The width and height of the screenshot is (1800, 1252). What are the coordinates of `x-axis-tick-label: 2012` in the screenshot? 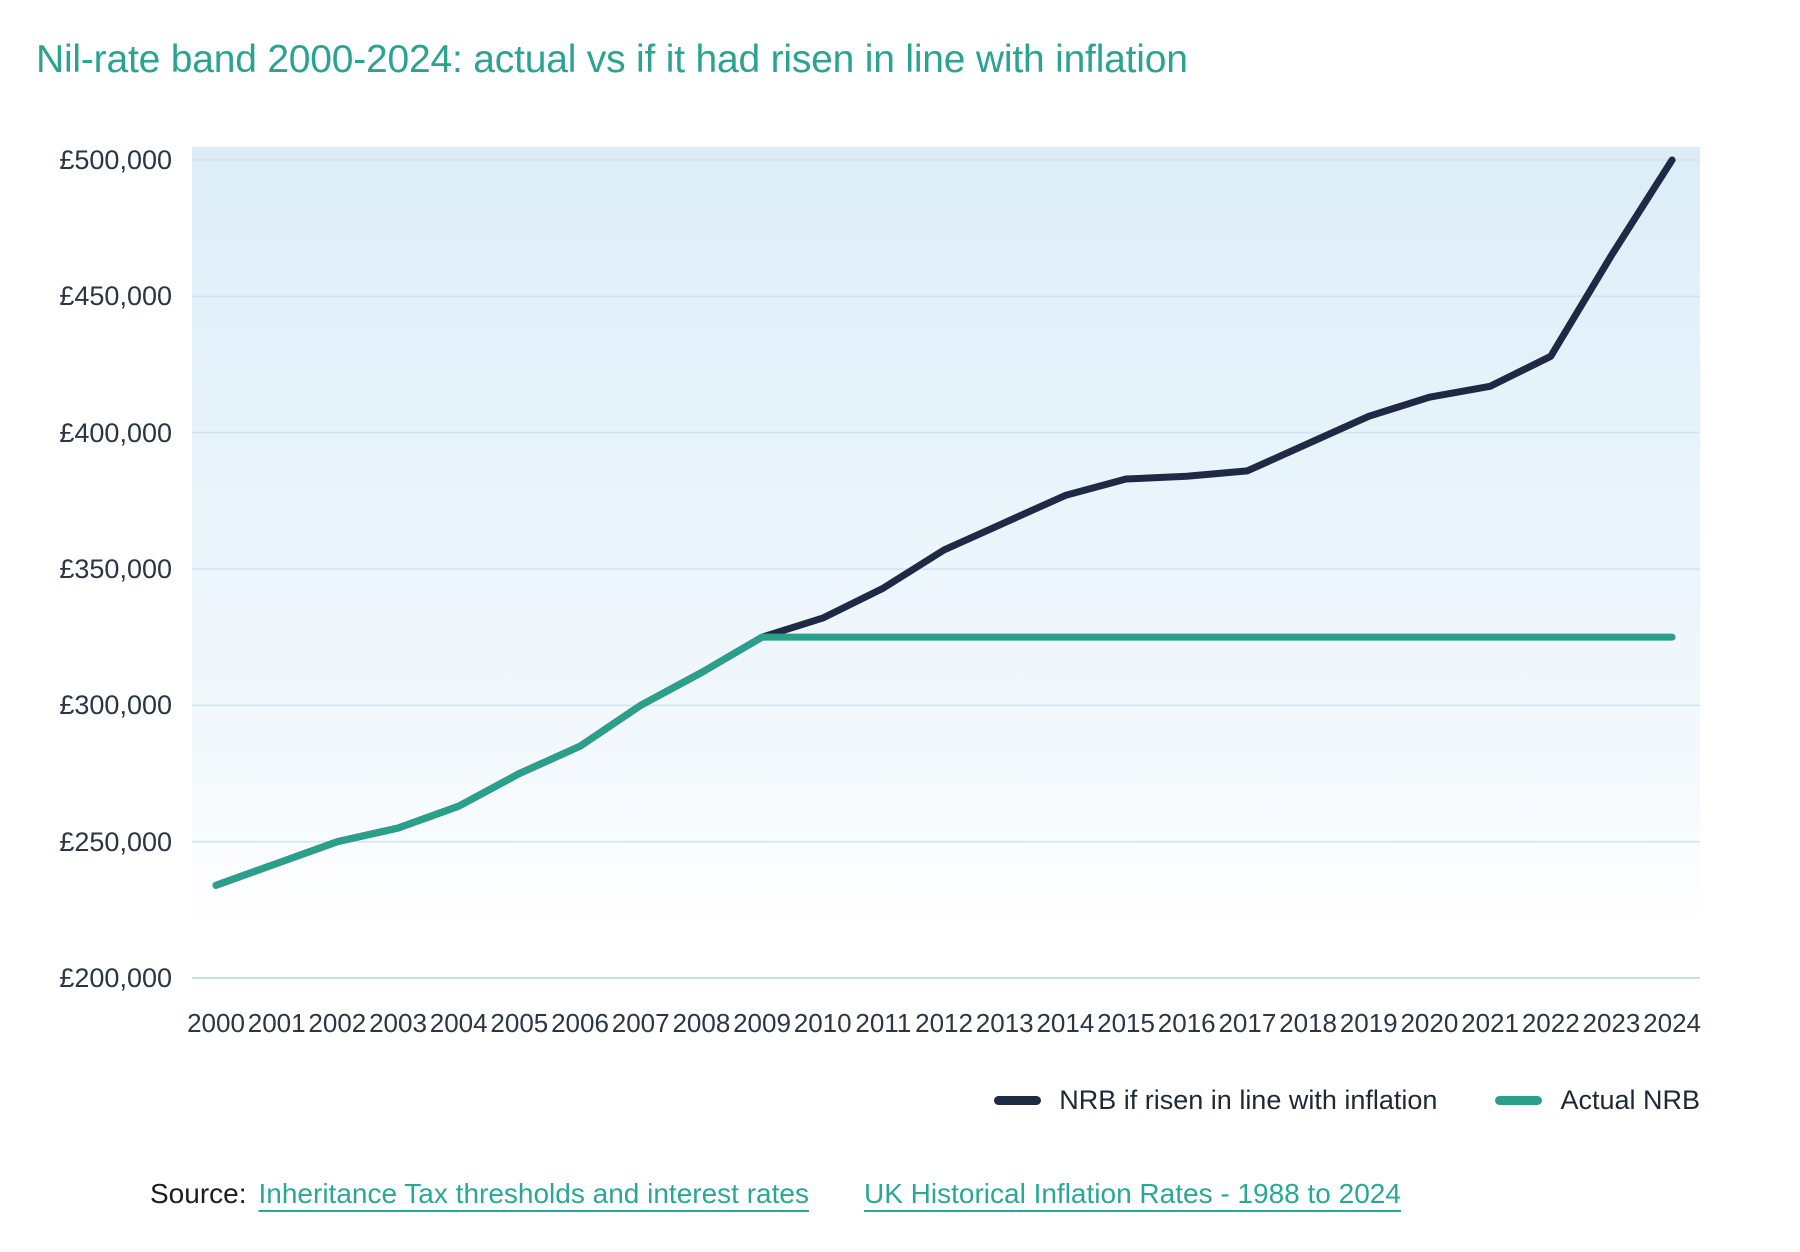 It's located at (944, 1023).